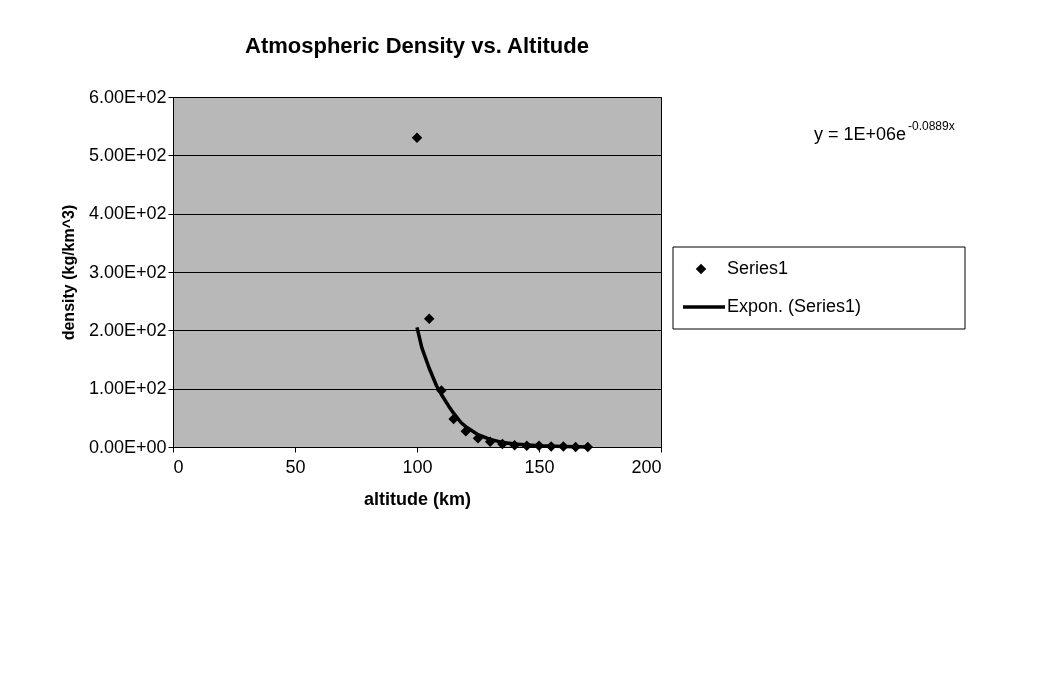 The image size is (1038, 700). What do you see at coordinates (417, 498) in the screenshot?
I see `x-axis-title: altitude (km)` at bounding box center [417, 498].